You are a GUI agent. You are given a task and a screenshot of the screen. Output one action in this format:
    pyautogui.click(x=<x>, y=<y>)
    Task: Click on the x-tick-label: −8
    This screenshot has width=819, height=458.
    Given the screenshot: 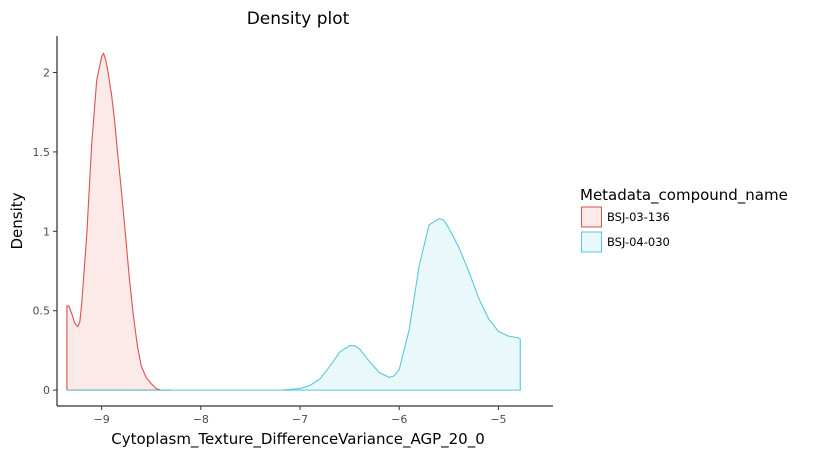 What is the action you would take?
    pyautogui.click(x=201, y=419)
    